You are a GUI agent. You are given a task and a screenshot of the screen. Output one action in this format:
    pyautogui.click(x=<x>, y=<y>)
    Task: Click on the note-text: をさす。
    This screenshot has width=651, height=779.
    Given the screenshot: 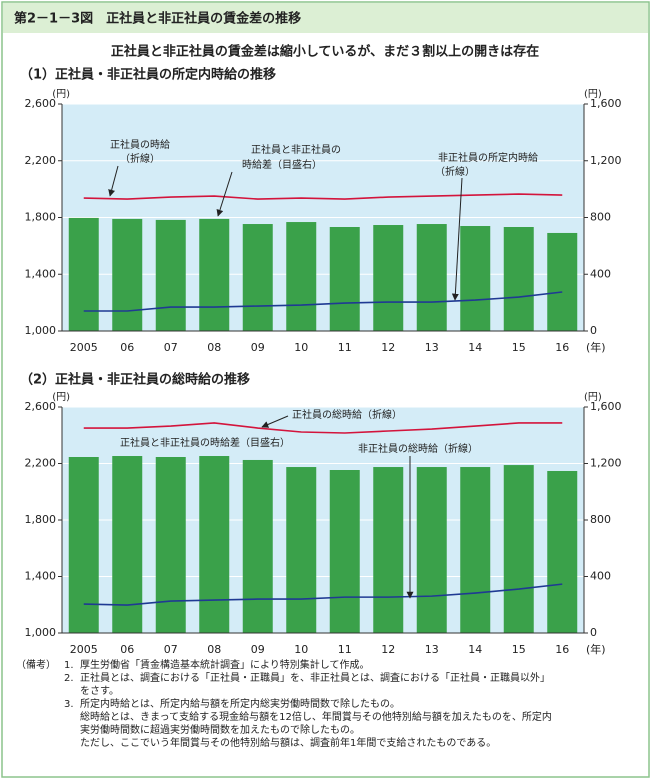 What is the action you would take?
    pyautogui.click(x=99, y=691)
    